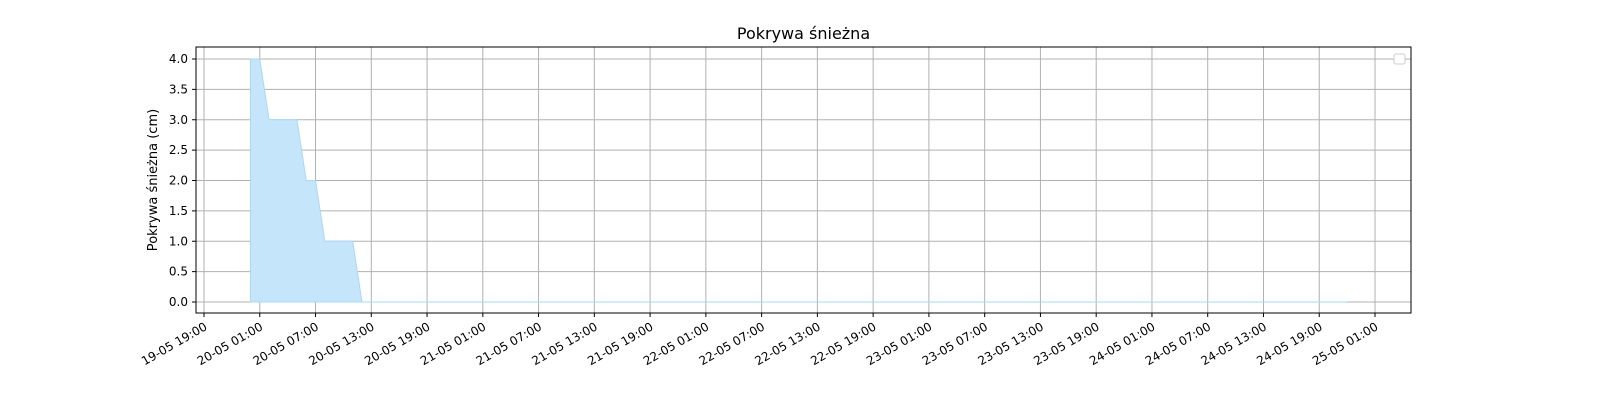 The width and height of the screenshot is (1600, 400). What do you see at coordinates (178, 272) in the screenshot?
I see `y-tick-label: 0.5` at bounding box center [178, 272].